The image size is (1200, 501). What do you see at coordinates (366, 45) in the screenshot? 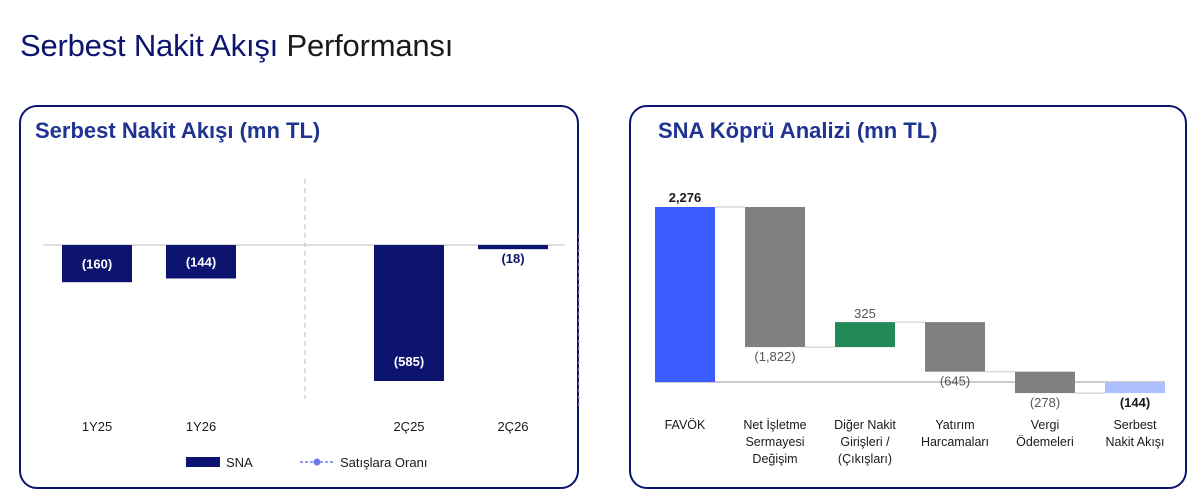
I see `page-title-rest: Performansı` at bounding box center [366, 45].